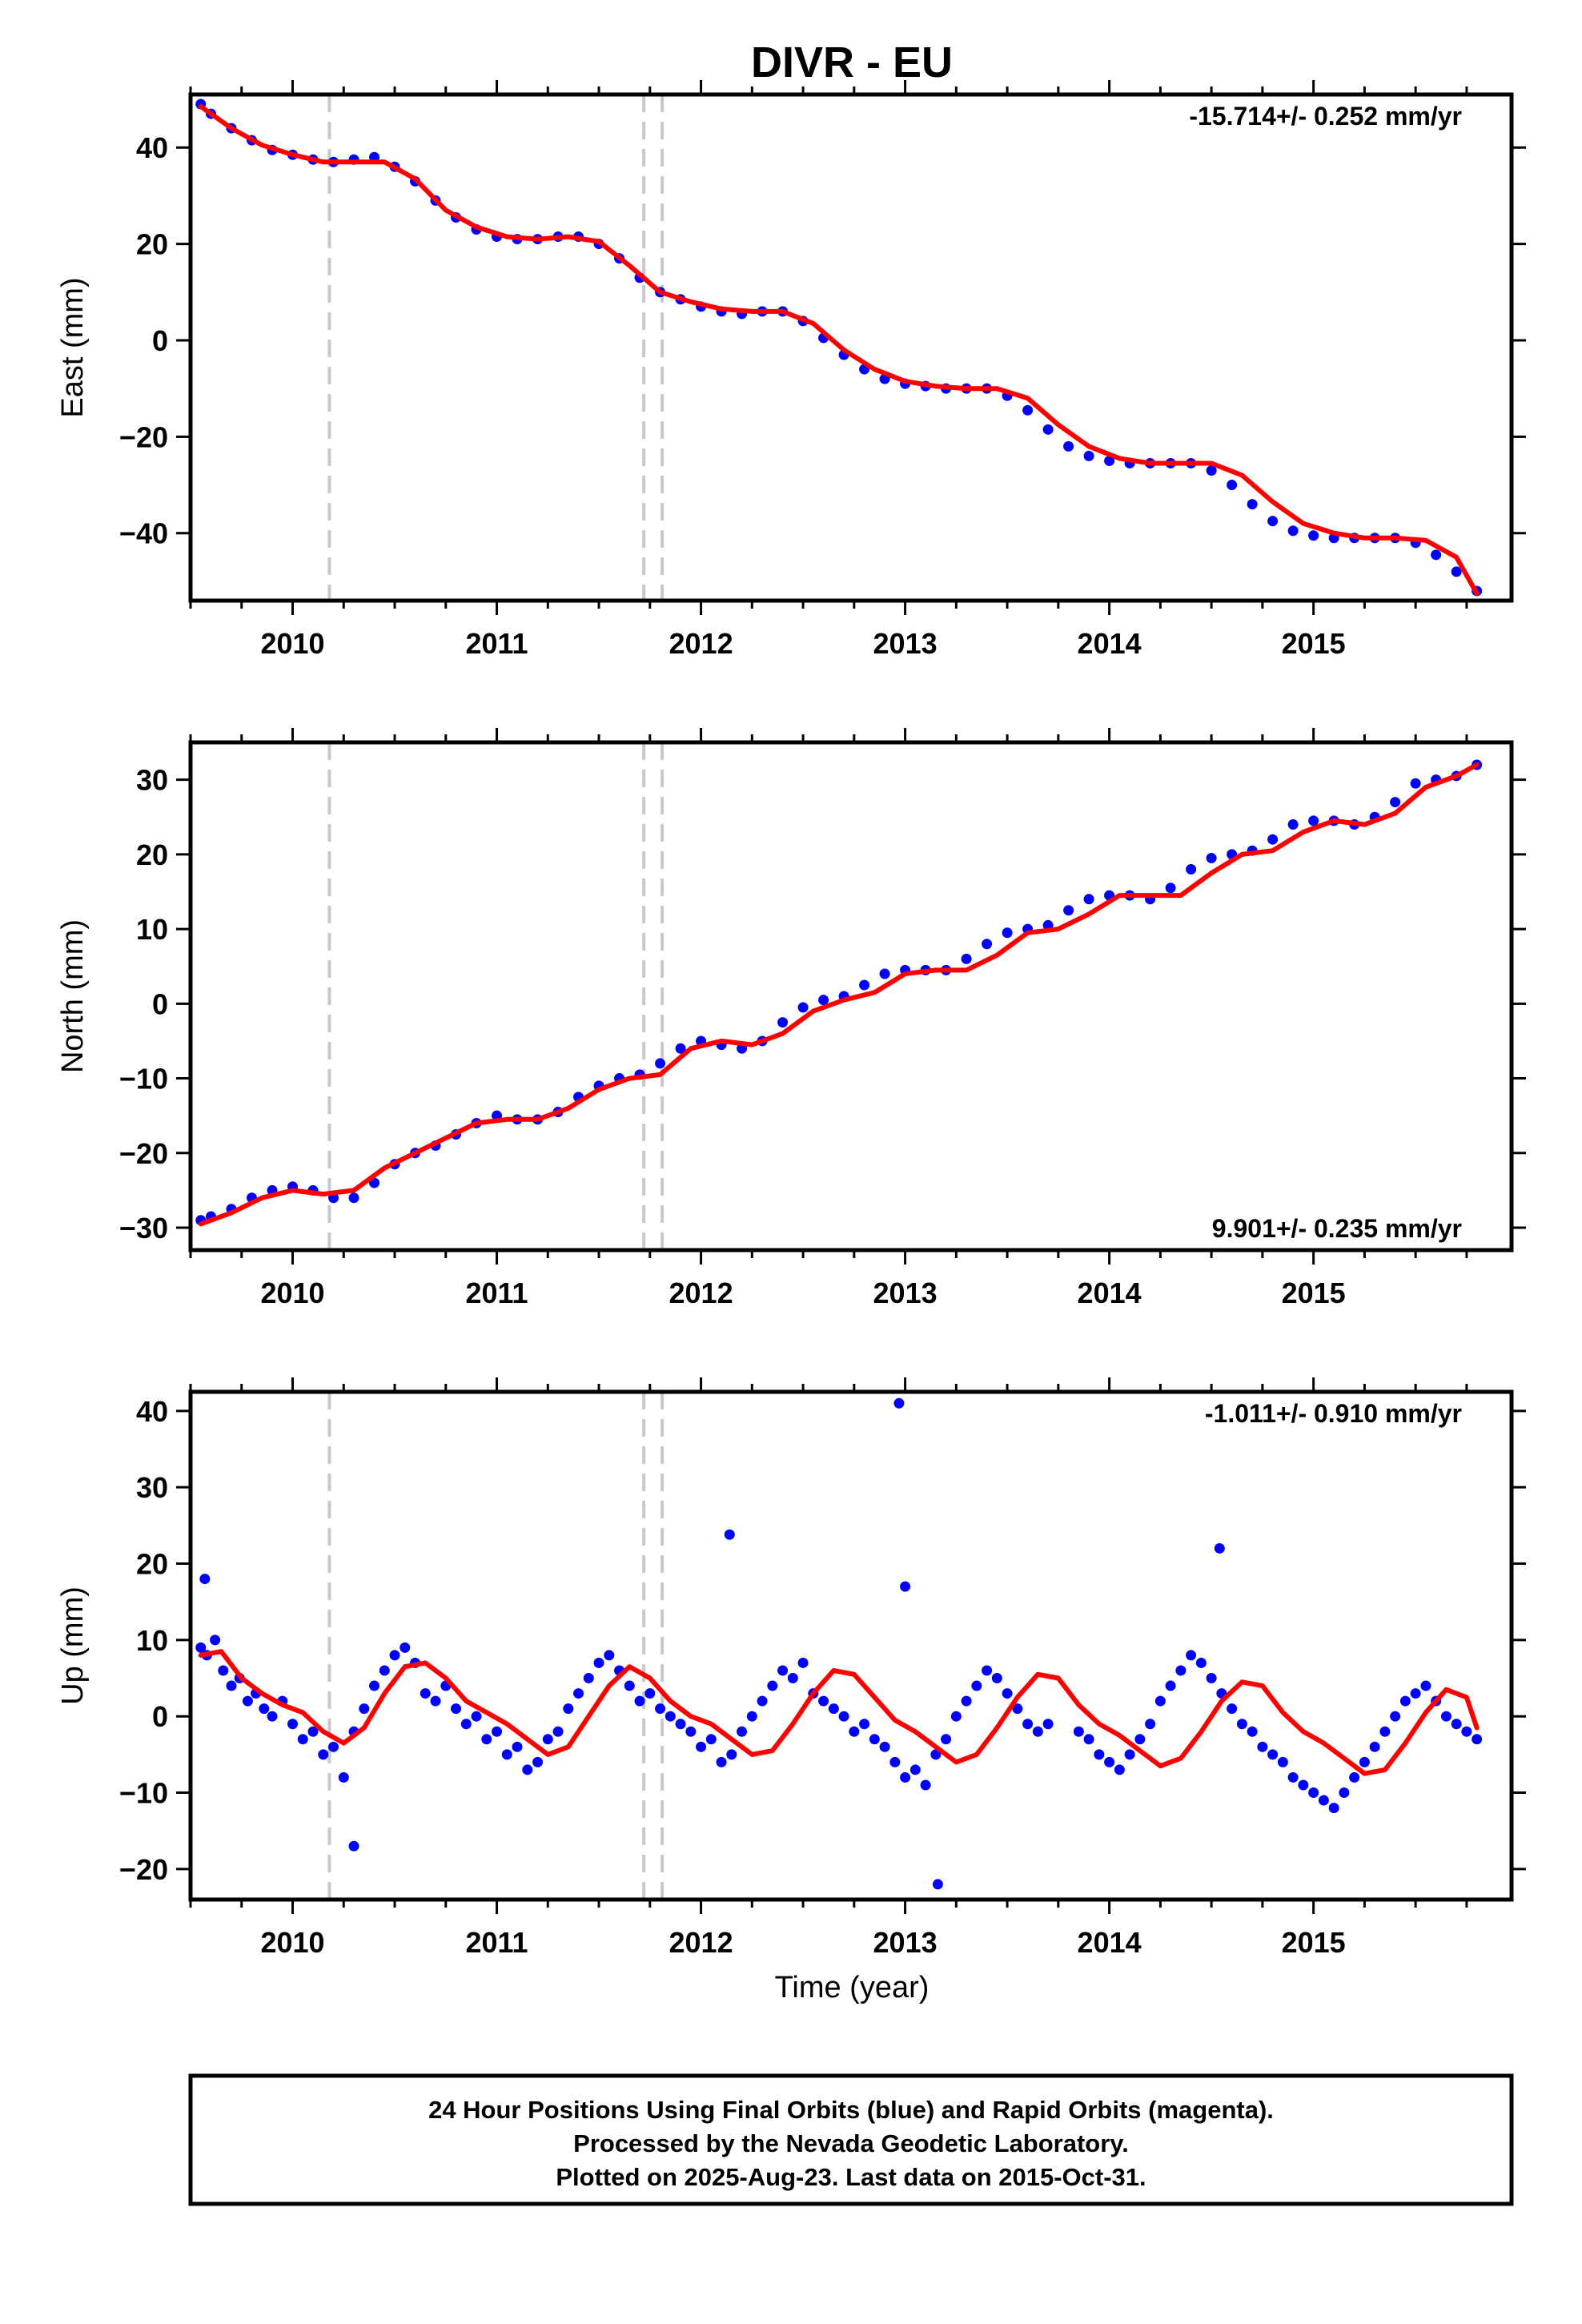 This screenshot has width=1582, height=2324. Describe the element at coordinates (1314, 644) in the screenshot. I see `x-tick-label: 2015` at that location.